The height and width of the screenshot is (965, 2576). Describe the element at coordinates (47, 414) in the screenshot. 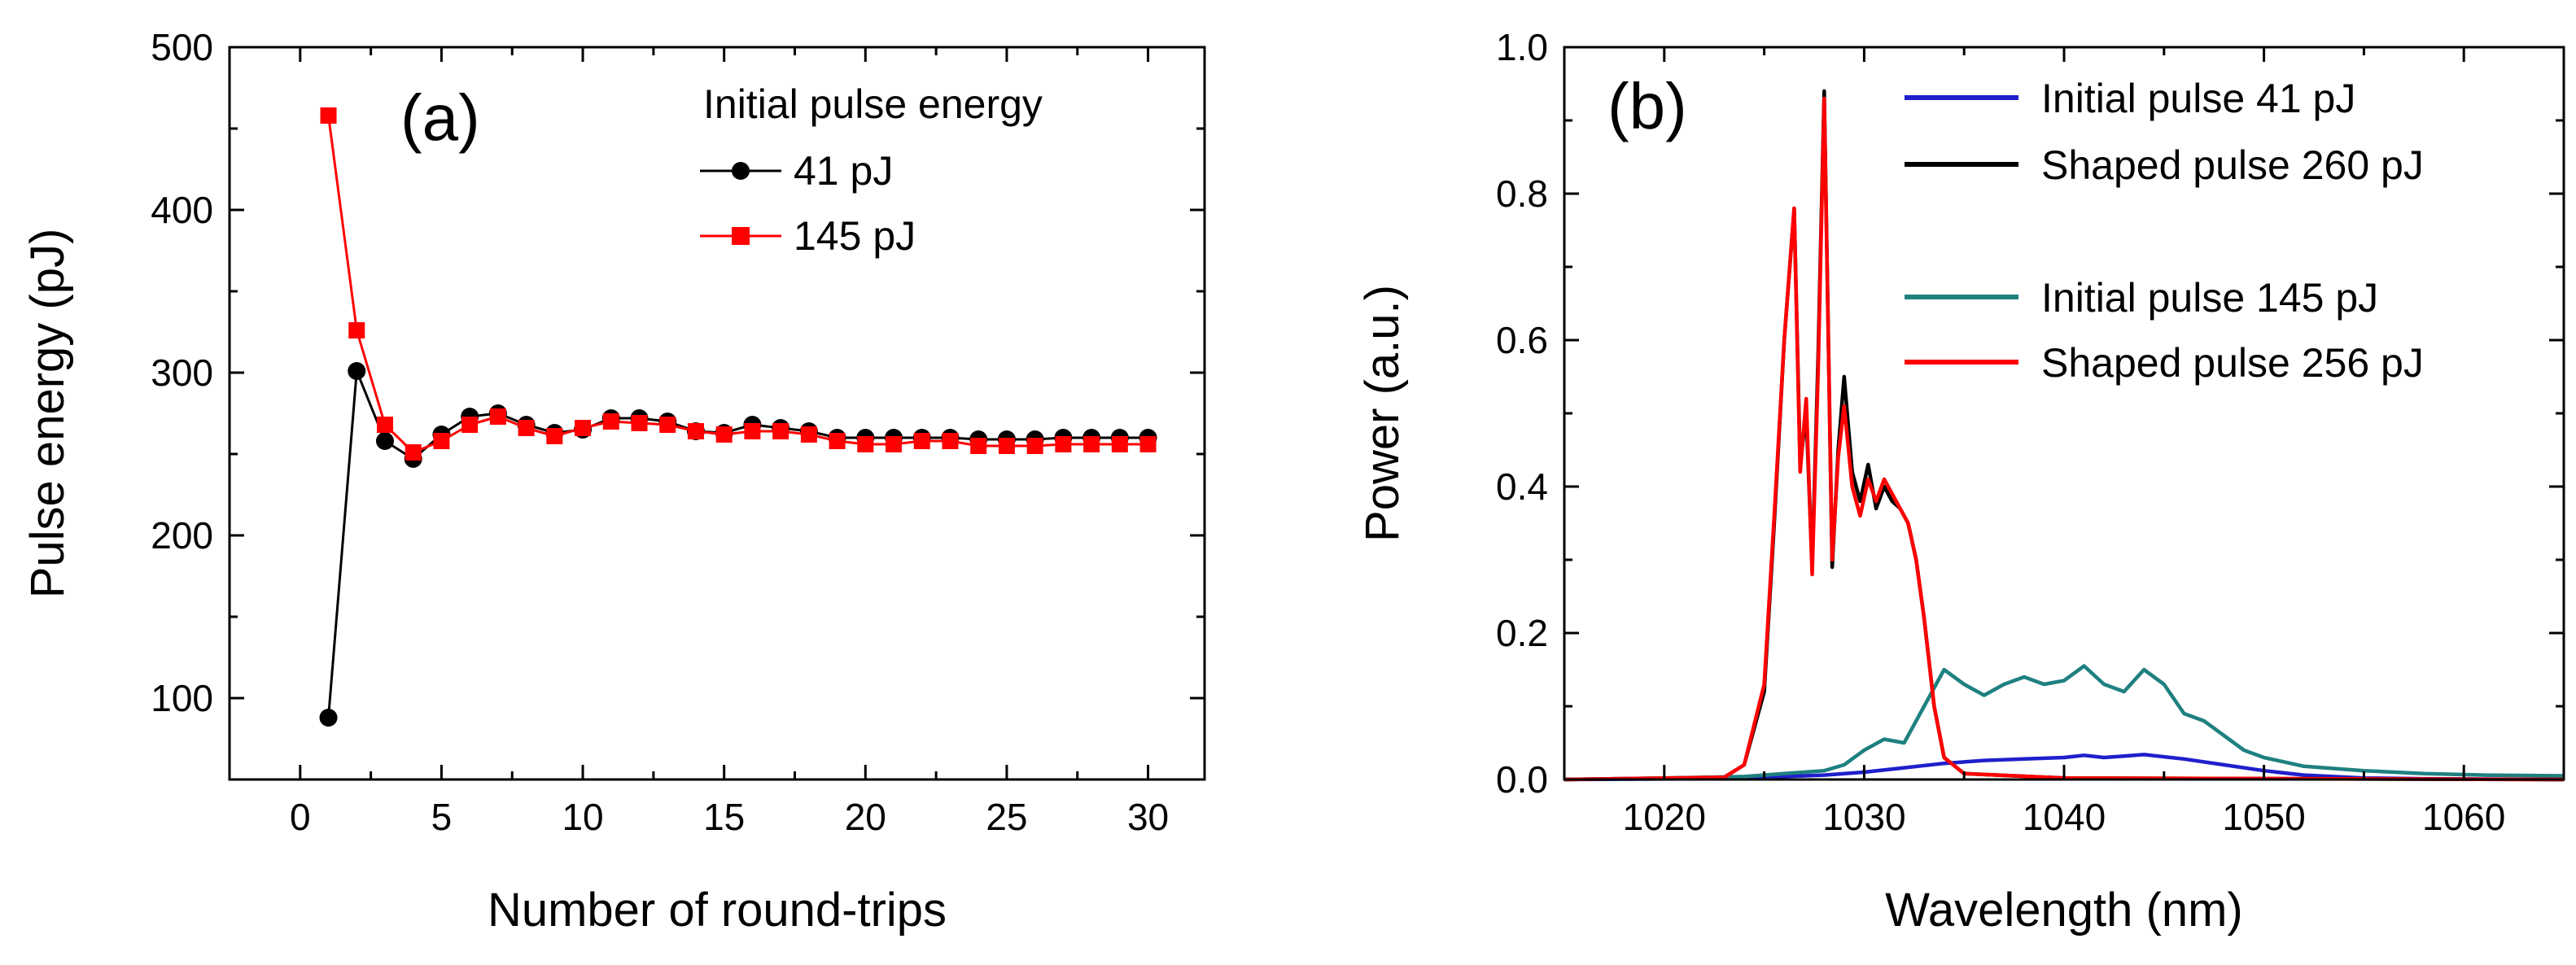

I see `panel-a-y-axis-title: Pulse energy (pJ)` at that location.